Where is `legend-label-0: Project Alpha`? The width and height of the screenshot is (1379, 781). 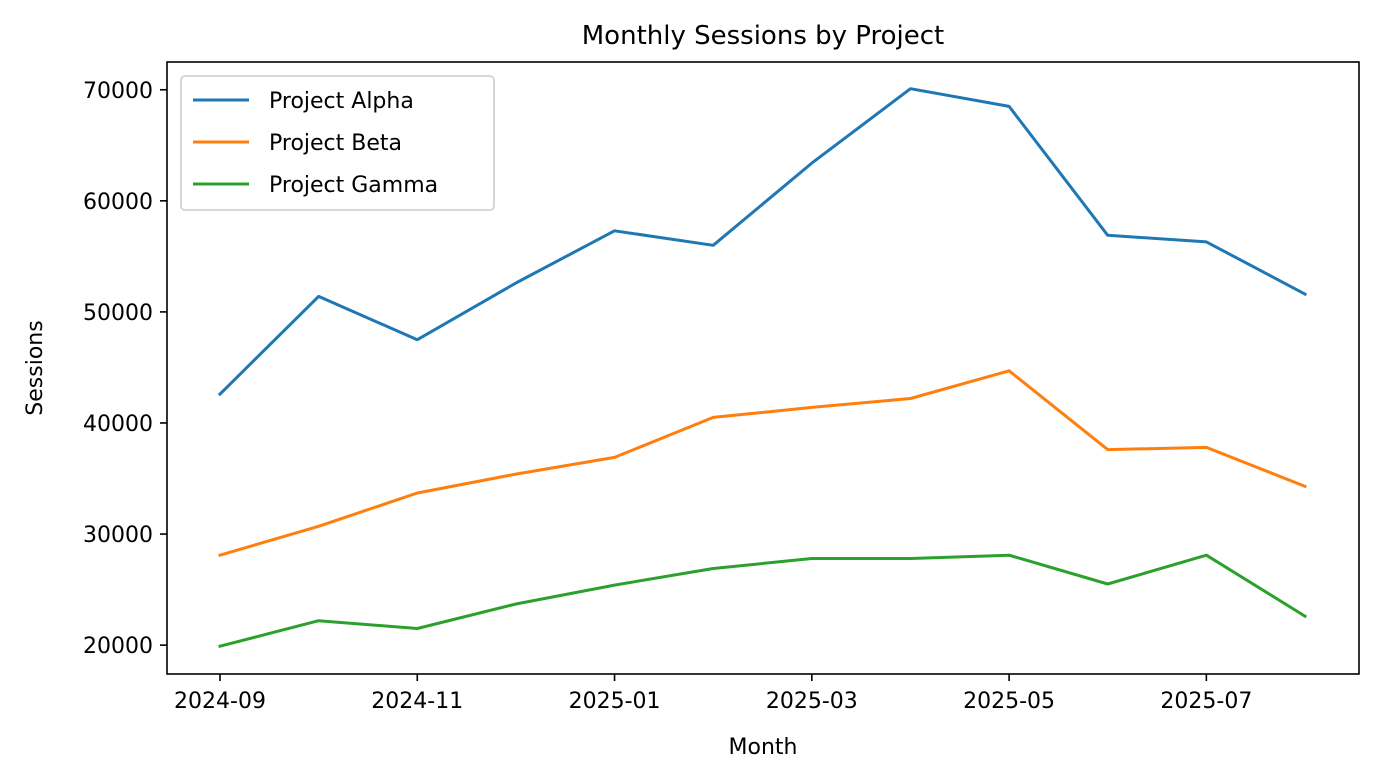 legend-label-0: Project Alpha is located at coordinates (341, 101).